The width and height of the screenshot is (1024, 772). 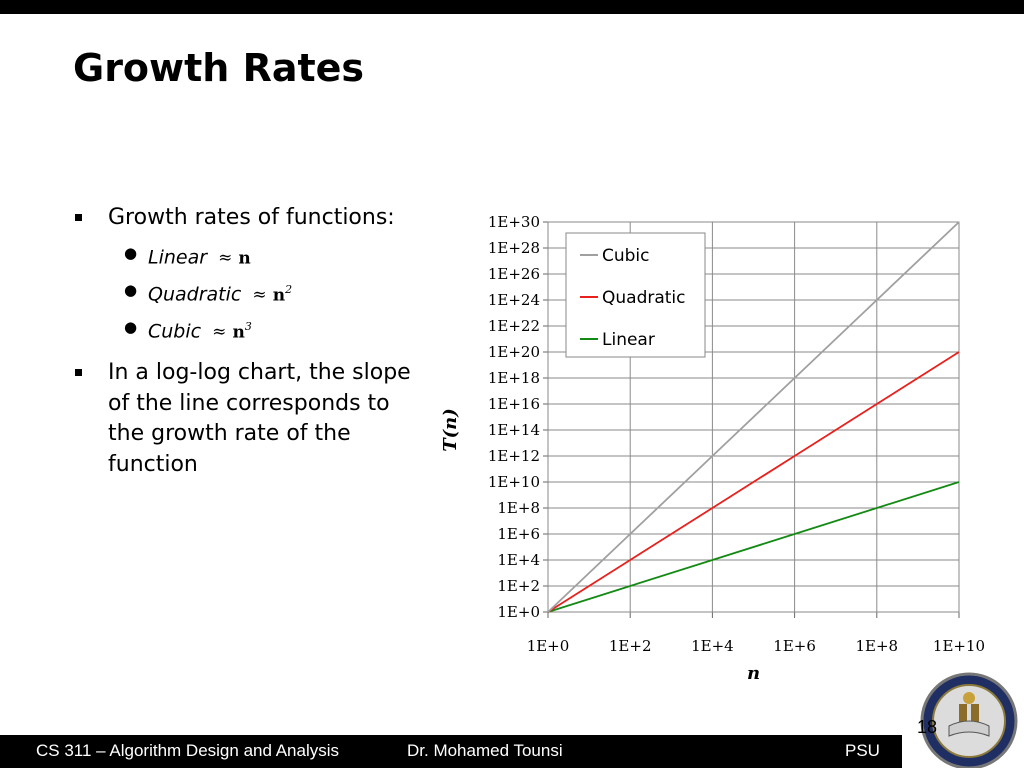 What do you see at coordinates (753, 673) in the screenshot?
I see `x-axis-label: n` at bounding box center [753, 673].